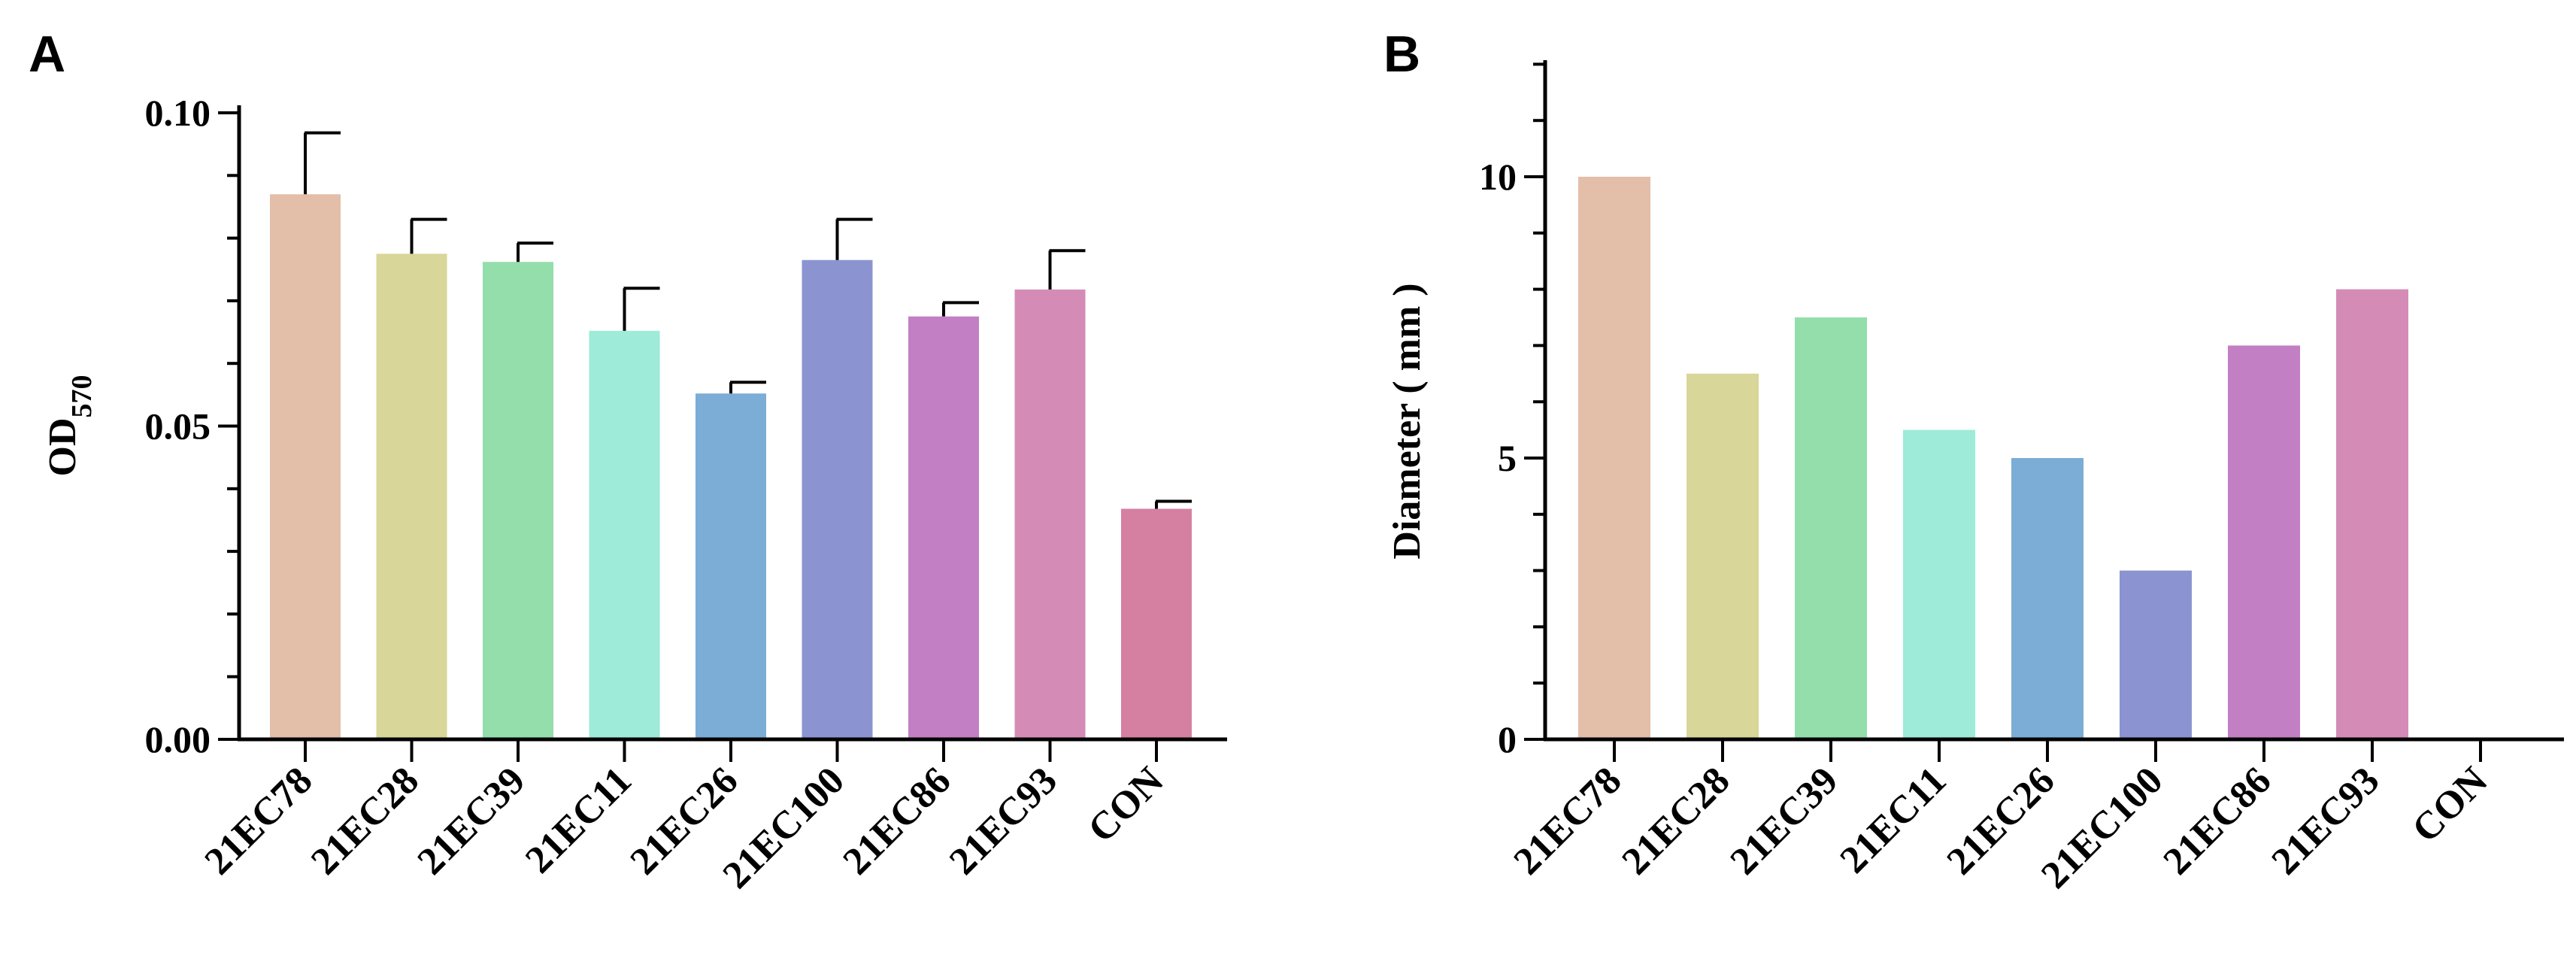  Describe the element at coordinates (2102, 828) in the screenshot. I see `x-tick-label-21ec100: 21EC100` at that location.